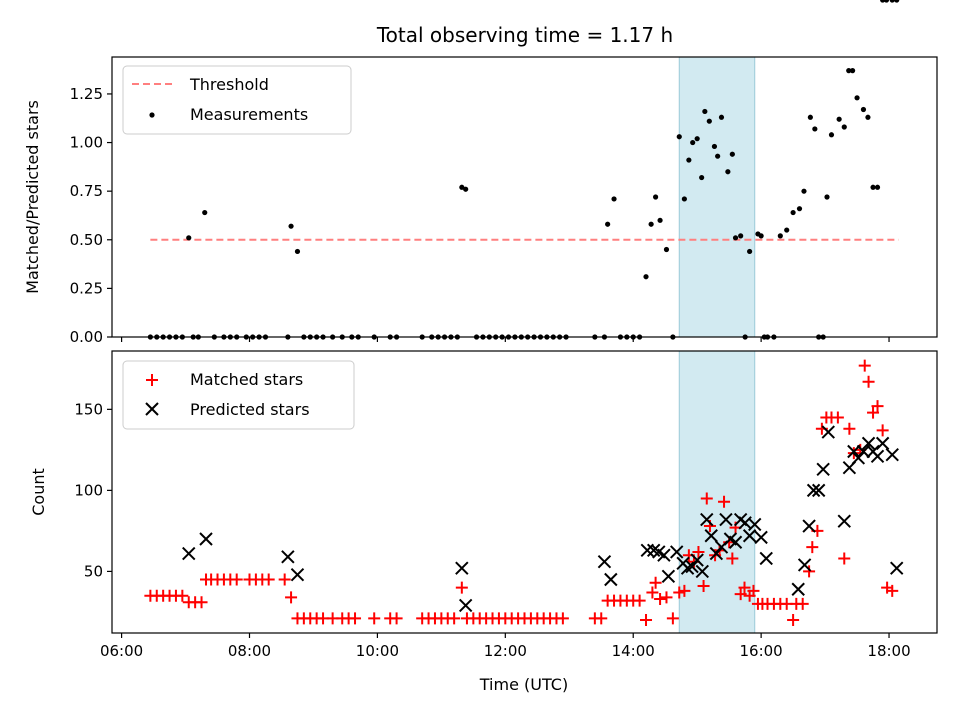  What do you see at coordinates (86, 240) in the screenshot?
I see `top-y-tick-label: 0.50` at bounding box center [86, 240].